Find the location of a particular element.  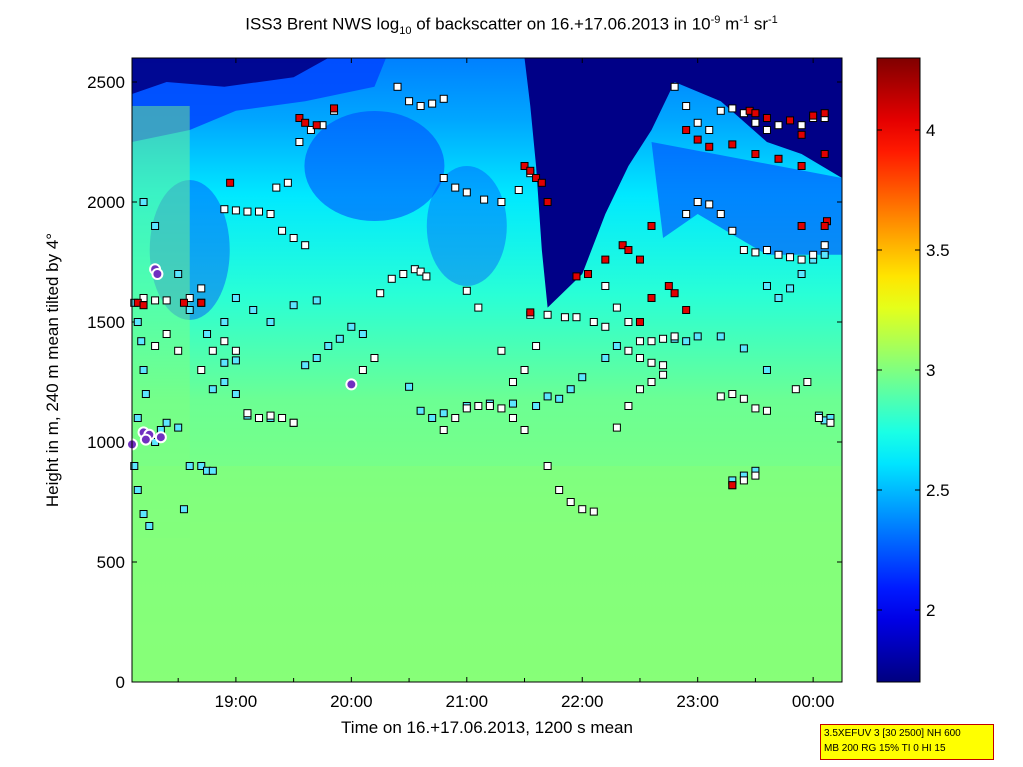

y-axis-label: Height in m, 240 m mean tilted by 4° is located at coordinates (52, 370).